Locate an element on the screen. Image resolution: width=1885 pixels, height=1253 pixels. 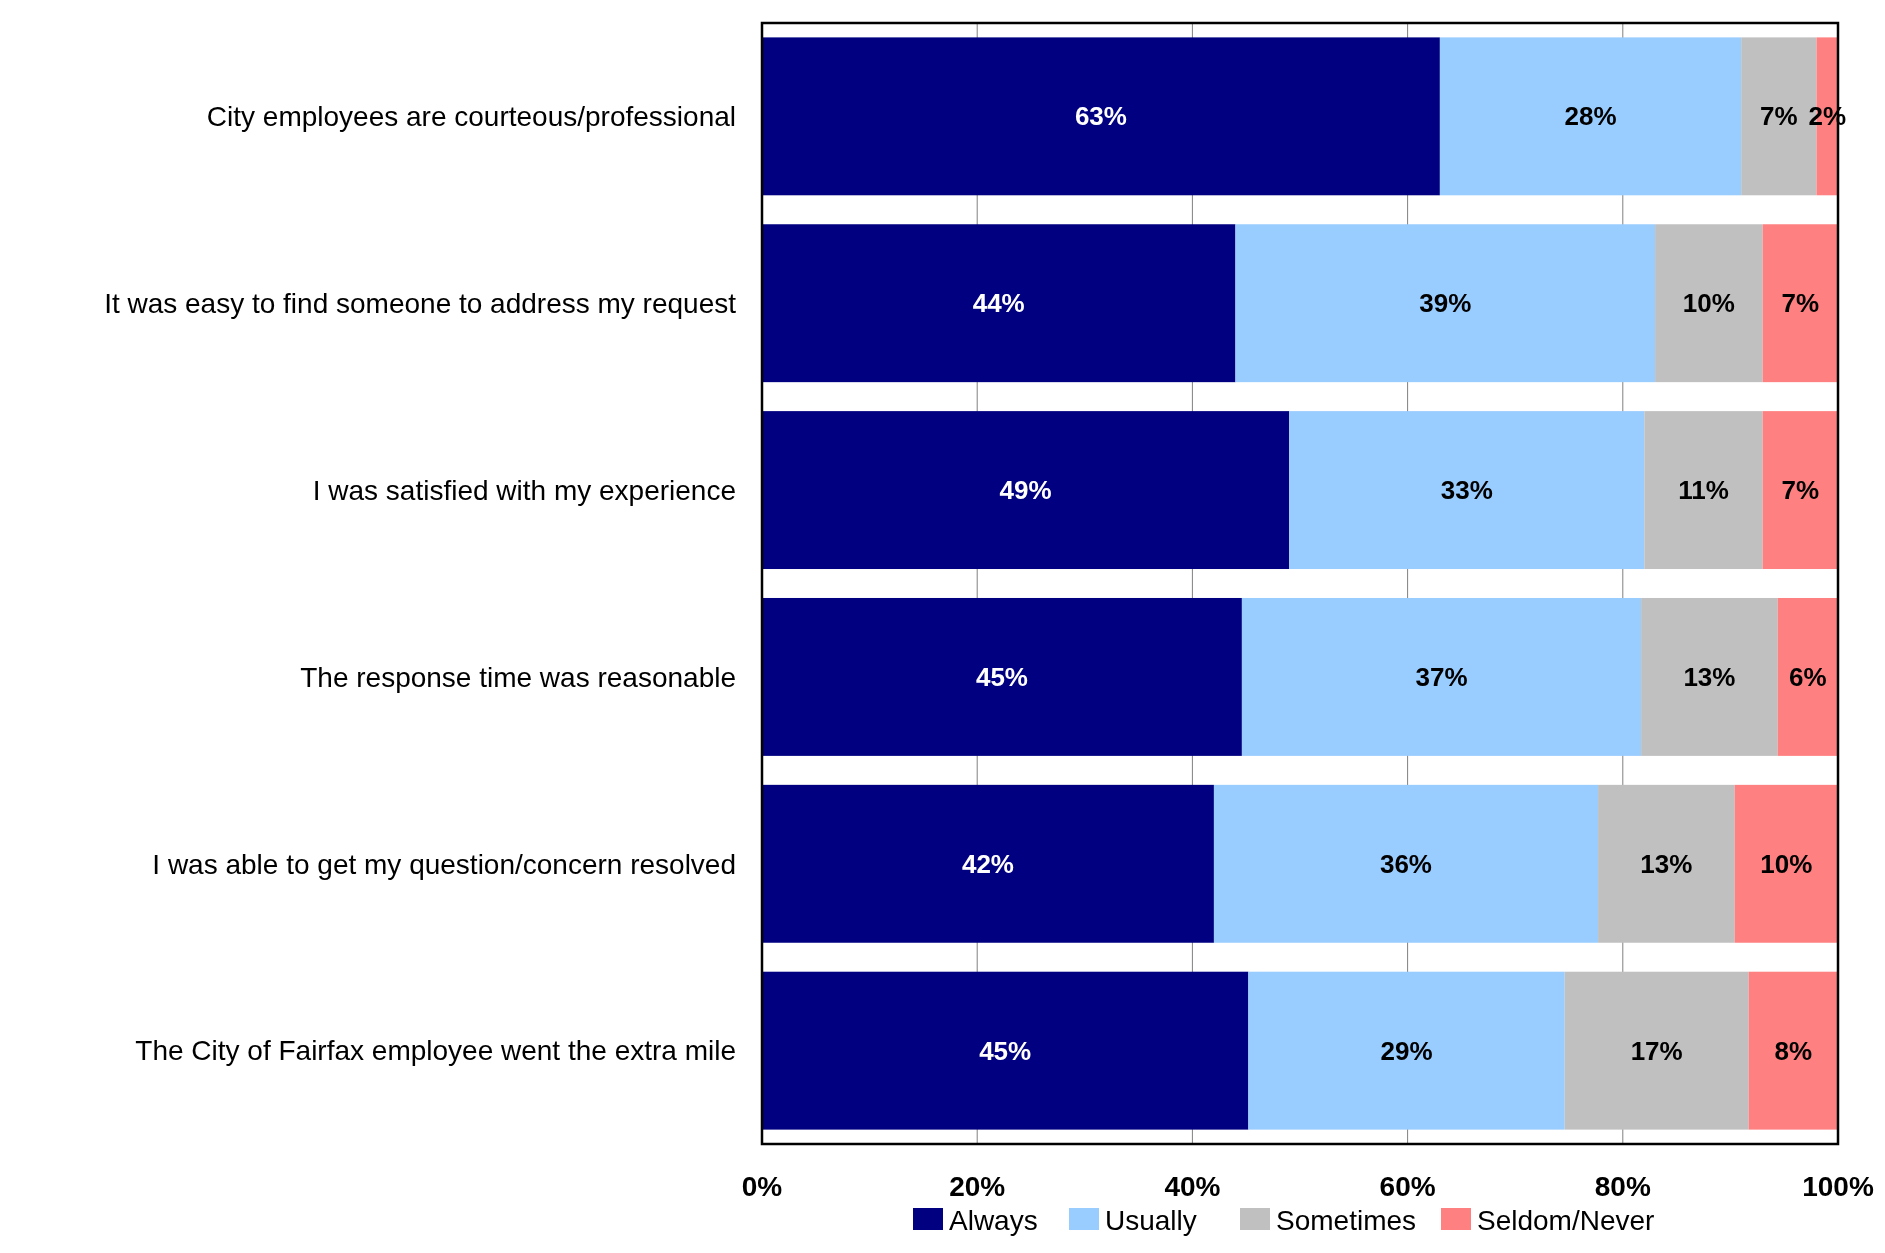
data-label: 8% is located at coordinates (1793, 1050).